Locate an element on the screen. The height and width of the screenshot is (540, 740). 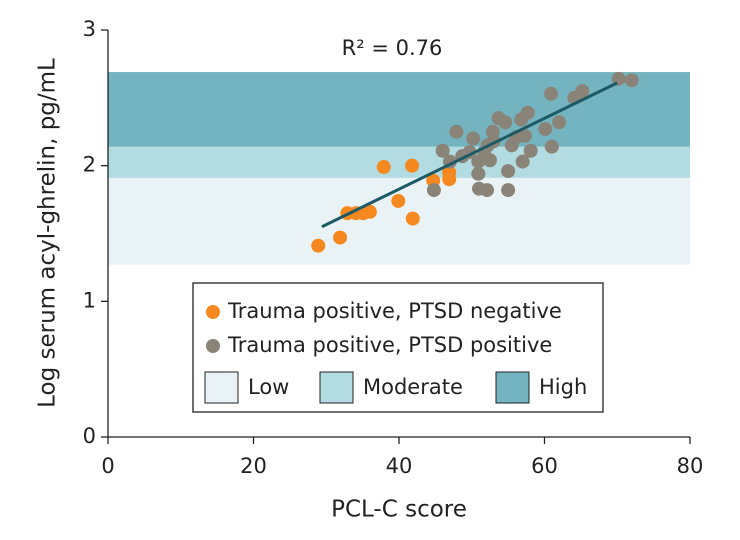
x-tick-label: 60 is located at coordinates (544, 466).